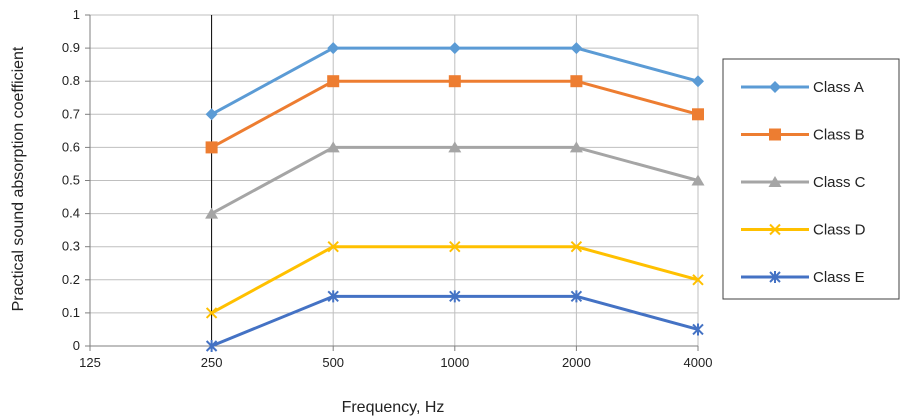 The width and height of the screenshot is (907, 418). What do you see at coordinates (803, 182) in the screenshot?
I see `legend-item: Class C` at bounding box center [803, 182].